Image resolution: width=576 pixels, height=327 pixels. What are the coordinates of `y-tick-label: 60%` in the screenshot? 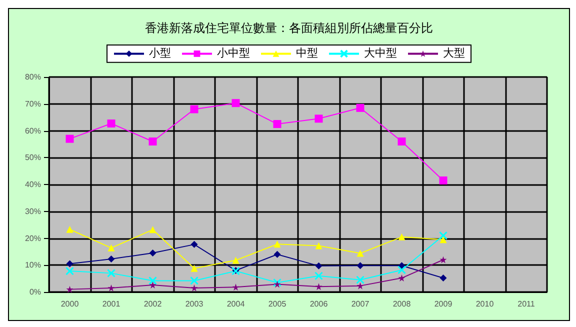 It's located at (32, 131).